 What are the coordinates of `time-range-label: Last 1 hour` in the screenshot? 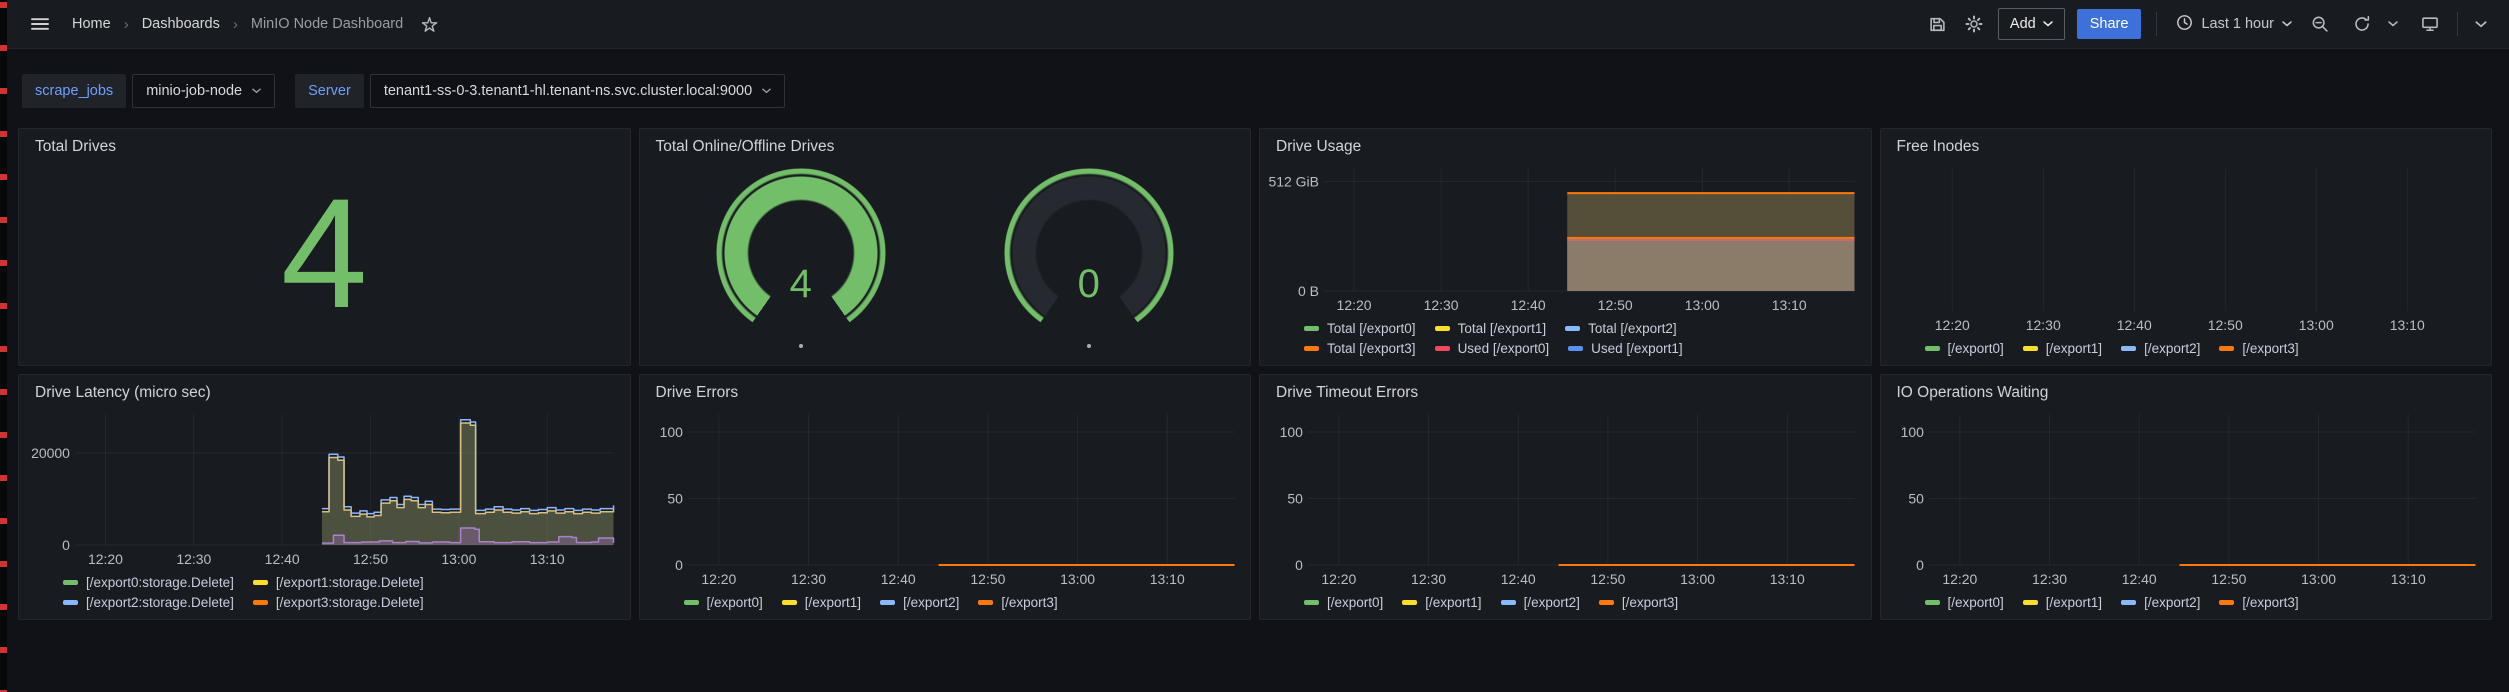 It's located at (2237, 24).